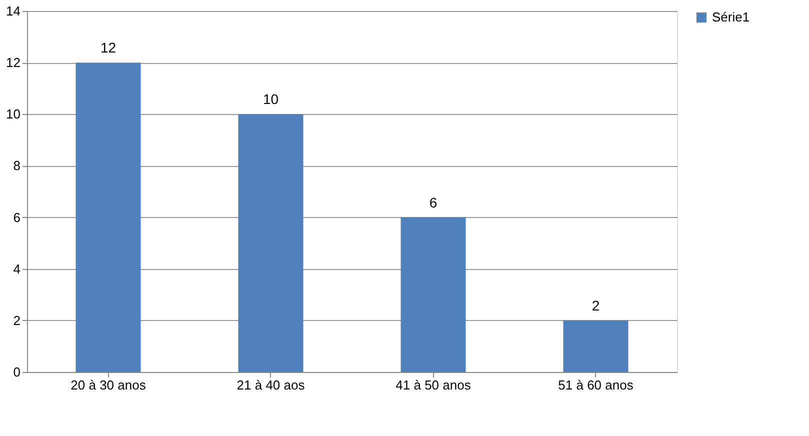  Describe the element at coordinates (13, 114) in the screenshot. I see `y-tick-label: 10` at that location.